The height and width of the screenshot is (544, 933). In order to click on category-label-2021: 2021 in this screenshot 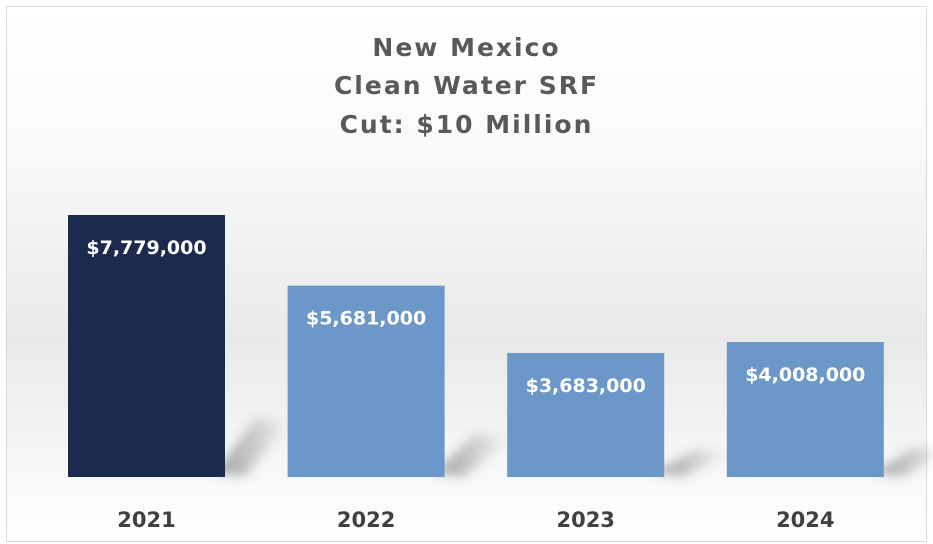, I will do `click(146, 520)`.